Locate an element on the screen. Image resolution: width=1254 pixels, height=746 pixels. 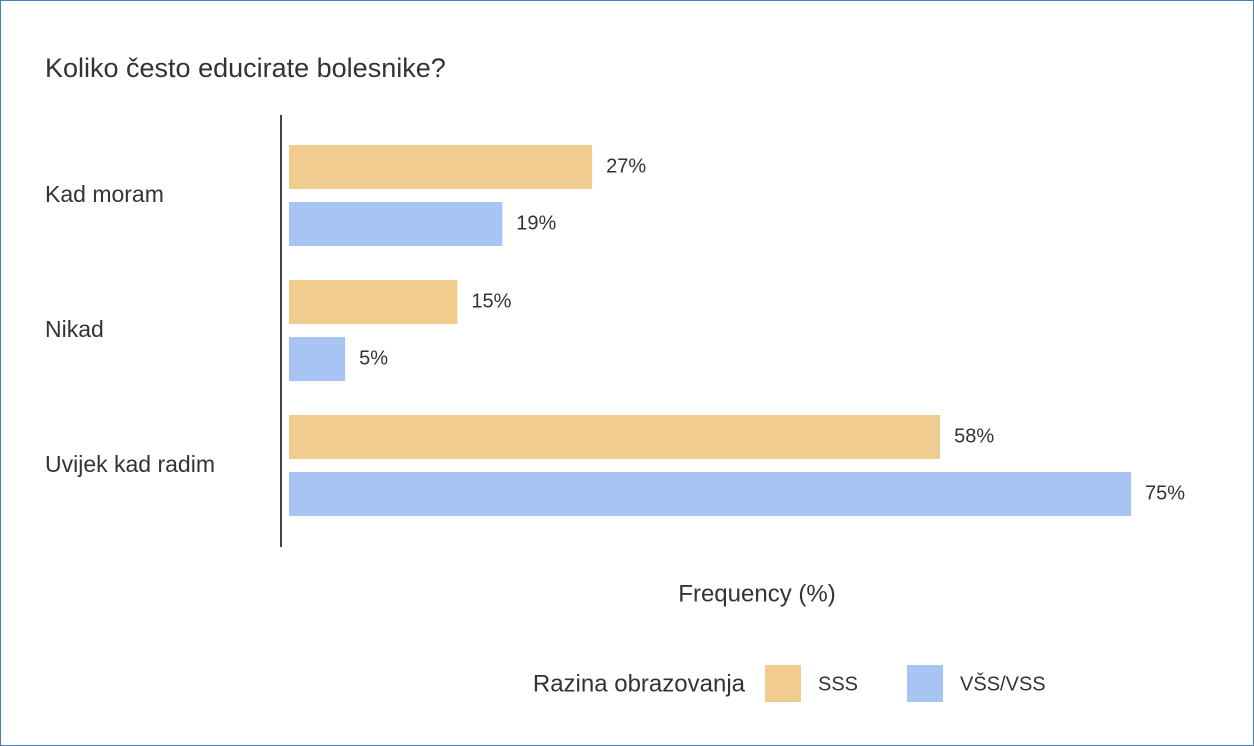
value-label: 15% is located at coordinates (491, 301).